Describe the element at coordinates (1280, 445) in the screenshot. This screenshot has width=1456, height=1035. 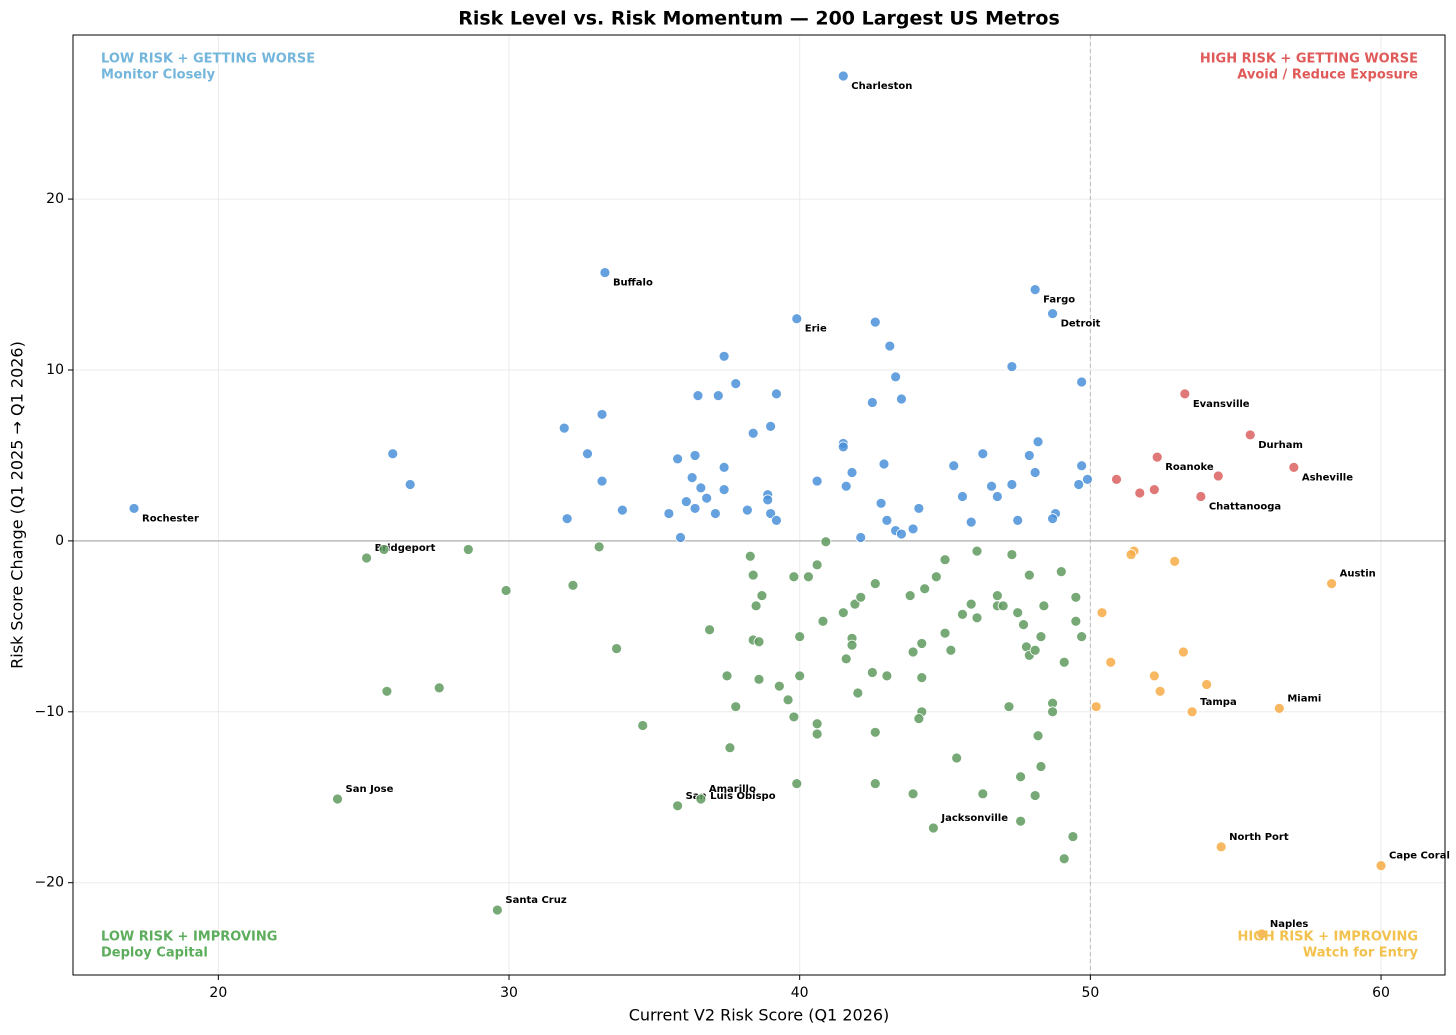
I see `point-label: Durham` at that location.